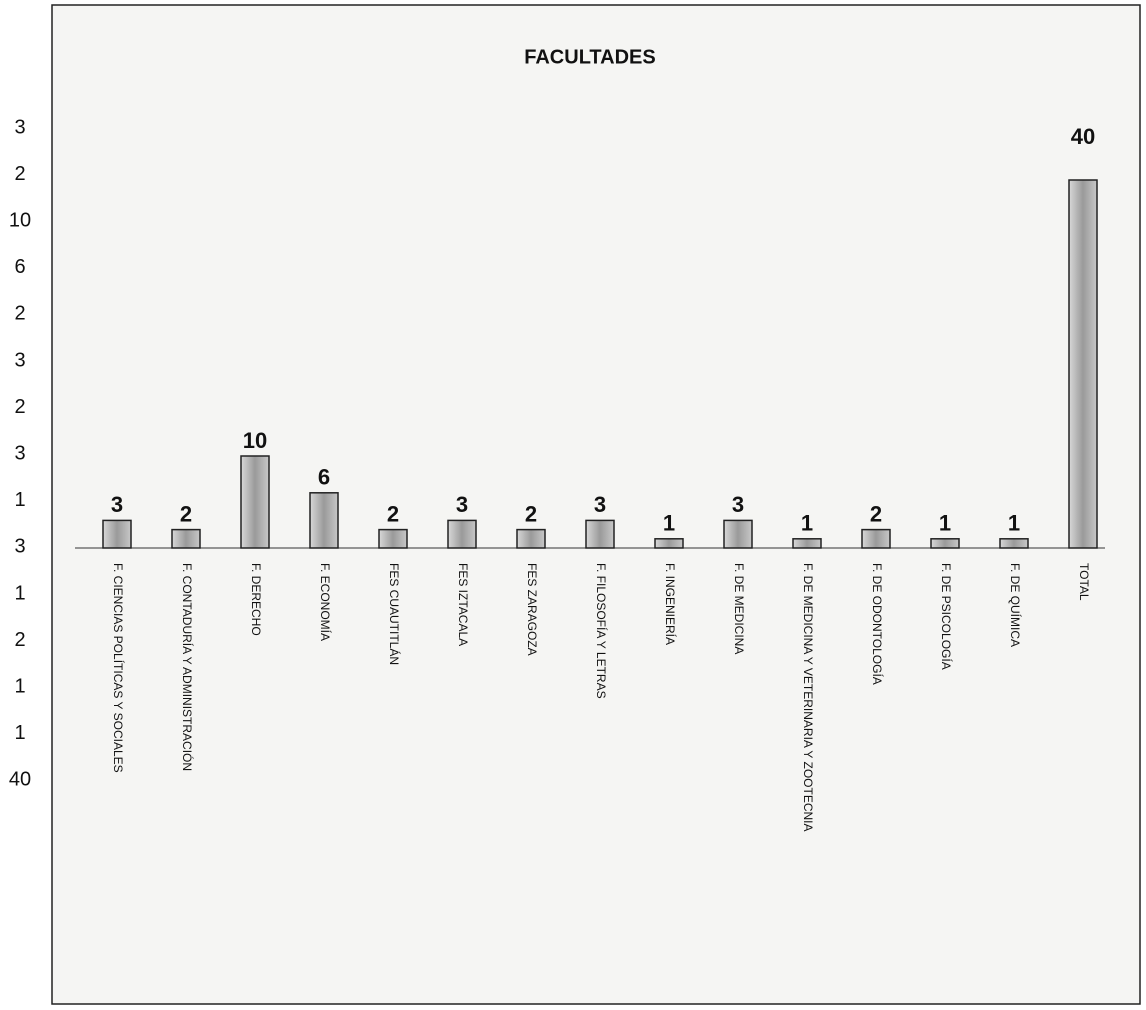  What do you see at coordinates (1084, 582) in the screenshot?
I see `x-tick-label: TOTAL` at bounding box center [1084, 582].